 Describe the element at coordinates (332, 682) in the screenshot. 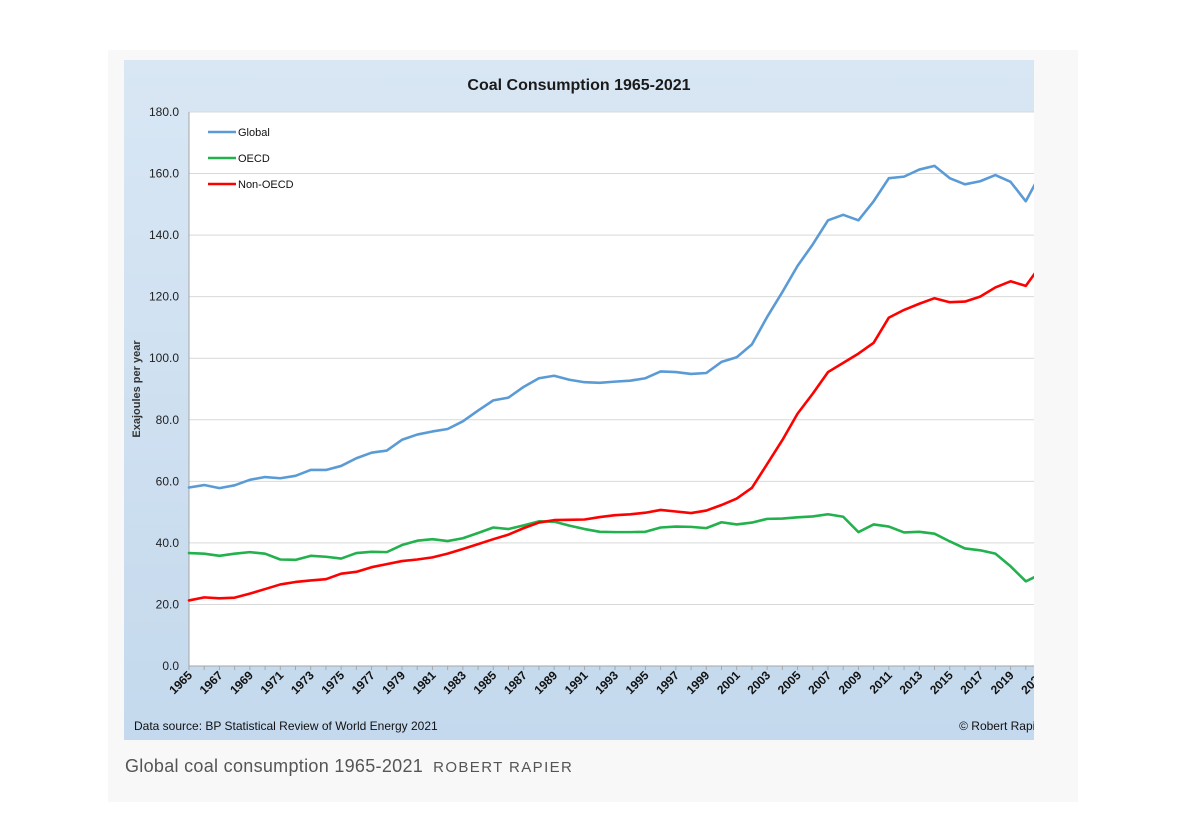

I see `x-tick-label: 1975` at that location.